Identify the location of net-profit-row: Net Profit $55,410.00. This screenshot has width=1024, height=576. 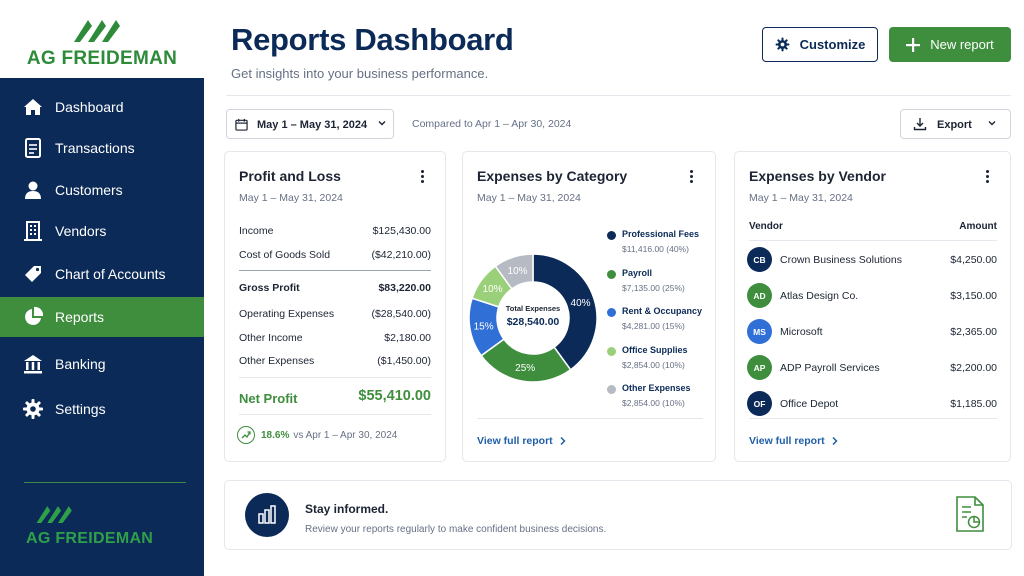
(335, 398).